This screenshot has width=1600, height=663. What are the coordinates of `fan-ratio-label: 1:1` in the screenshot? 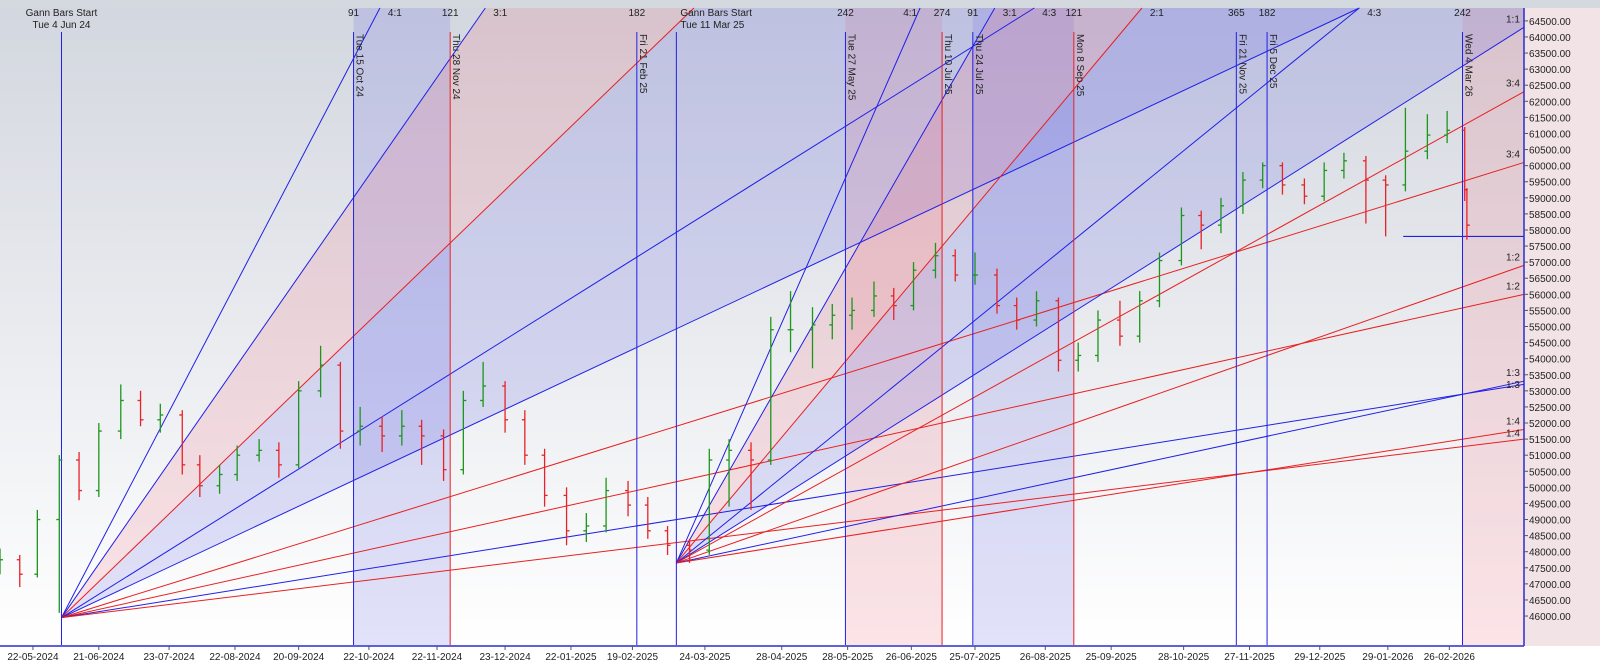 It's located at (1513, 19).